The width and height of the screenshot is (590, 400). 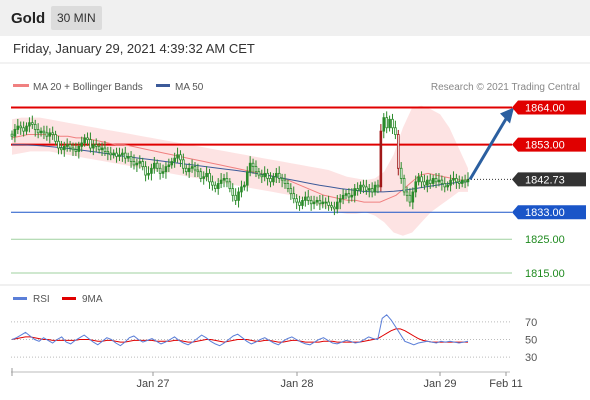 What do you see at coordinates (545, 213) in the screenshot?
I see `level-label-1833.00: 1833.00` at bounding box center [545, 213].